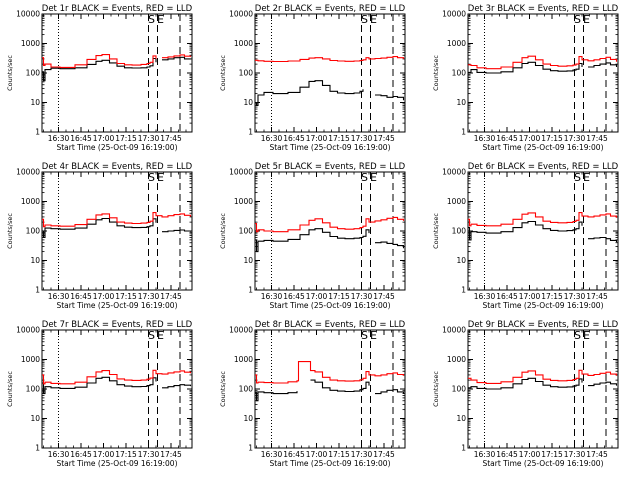 This screenshot has height=480, width=640. What do you see at coordinates (543, 167) in the screenshot?
I see `panel-title: Det 6r BLACK = Events, RED = LLD` at bounding box center [543, 167].